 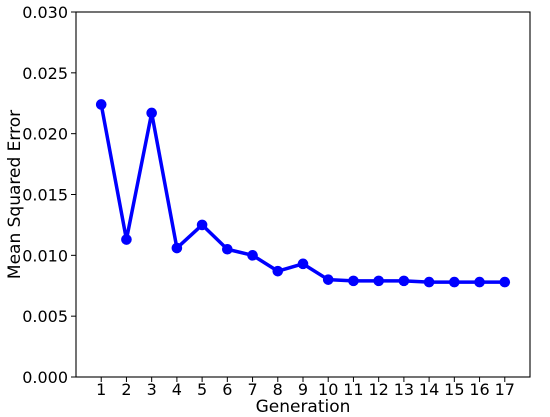 I want to click on y-tick-label: 0.010, so click(x=45, y=255).